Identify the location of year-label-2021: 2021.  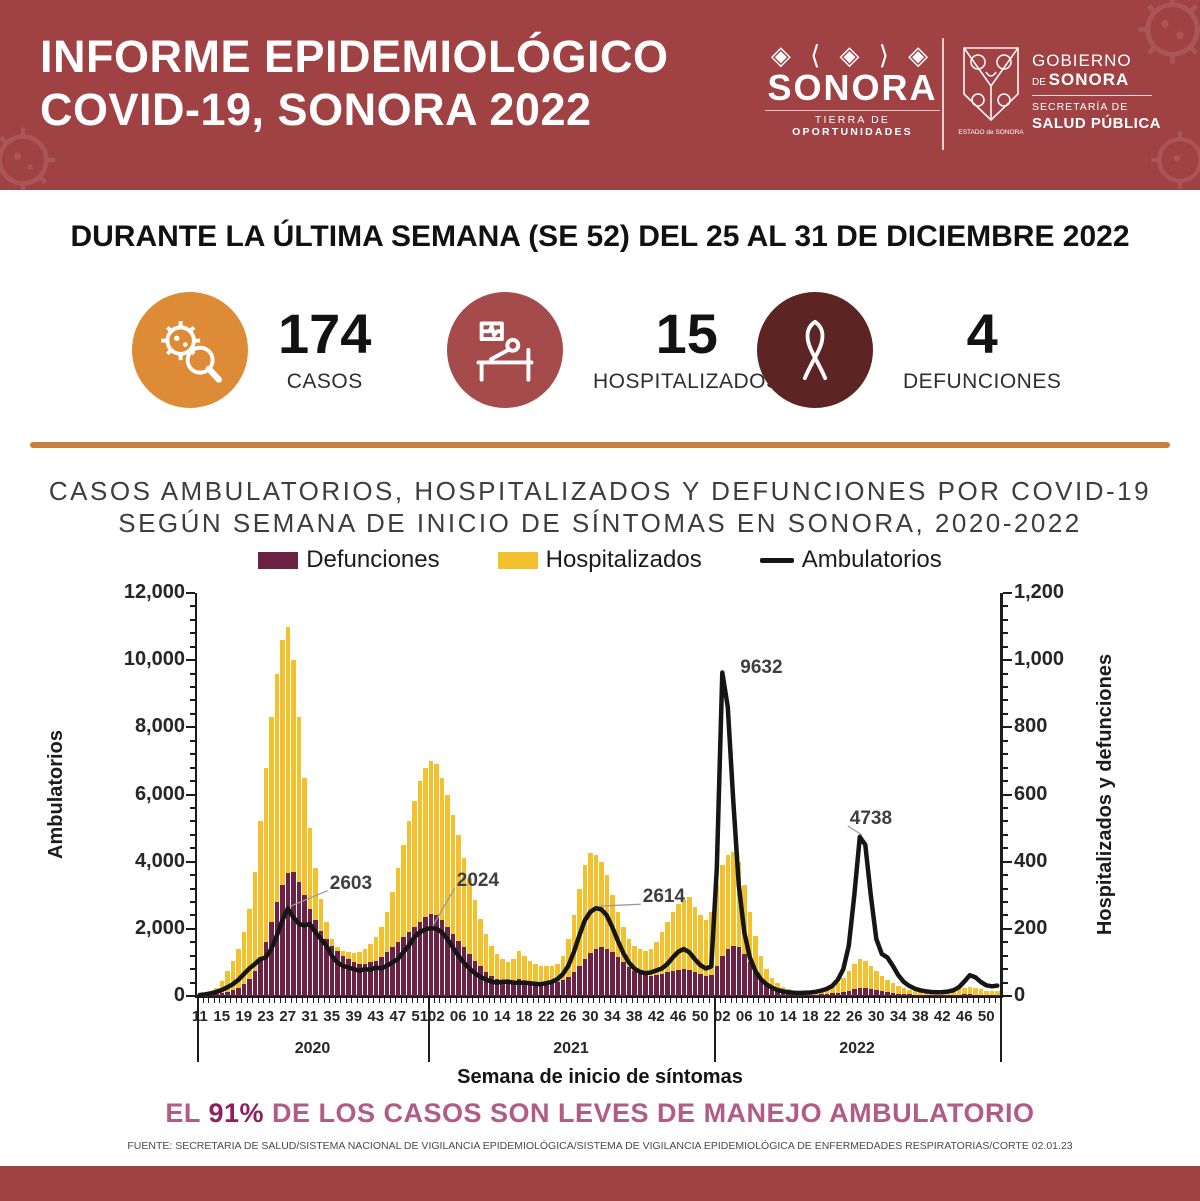
(571, 1048).